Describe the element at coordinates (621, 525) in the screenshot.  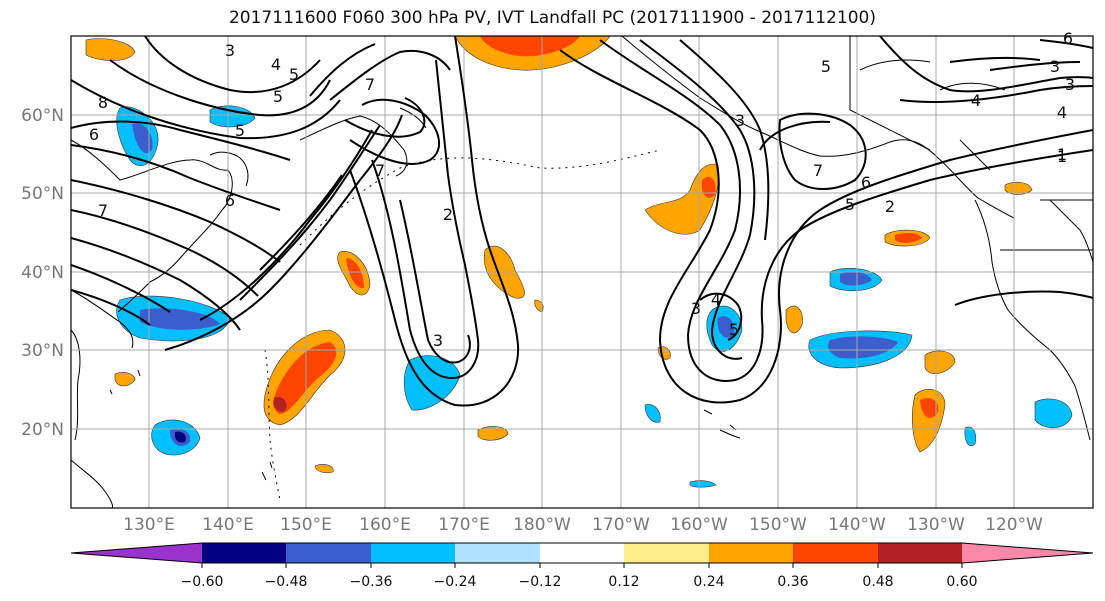
I see `lon-label-170w: 170°W` at that location.